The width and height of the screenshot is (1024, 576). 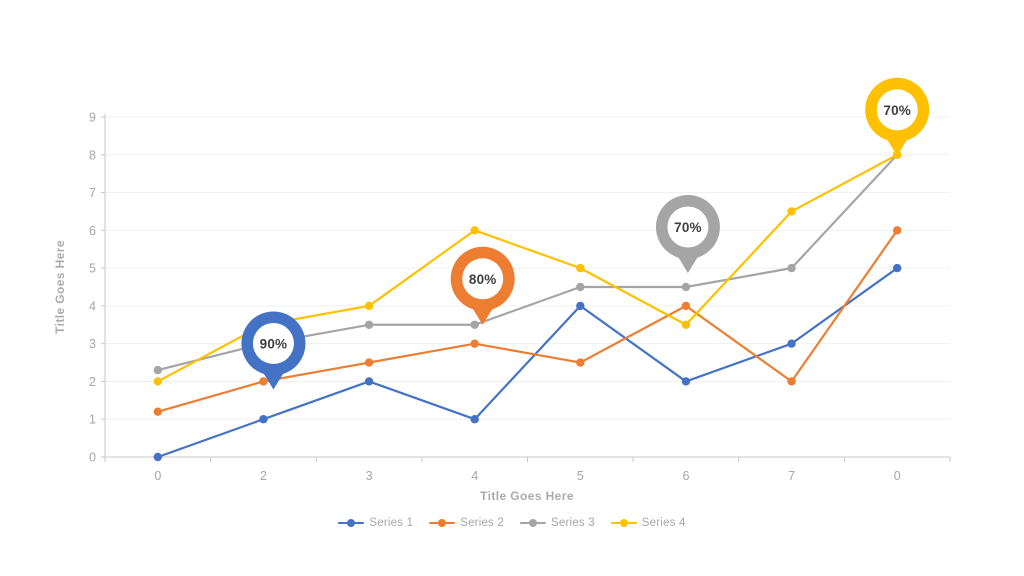 What do you see at coordinates (482, 523) in the screenshot?
I see `legend-label: Series 2` at bounding box center [482, 523].